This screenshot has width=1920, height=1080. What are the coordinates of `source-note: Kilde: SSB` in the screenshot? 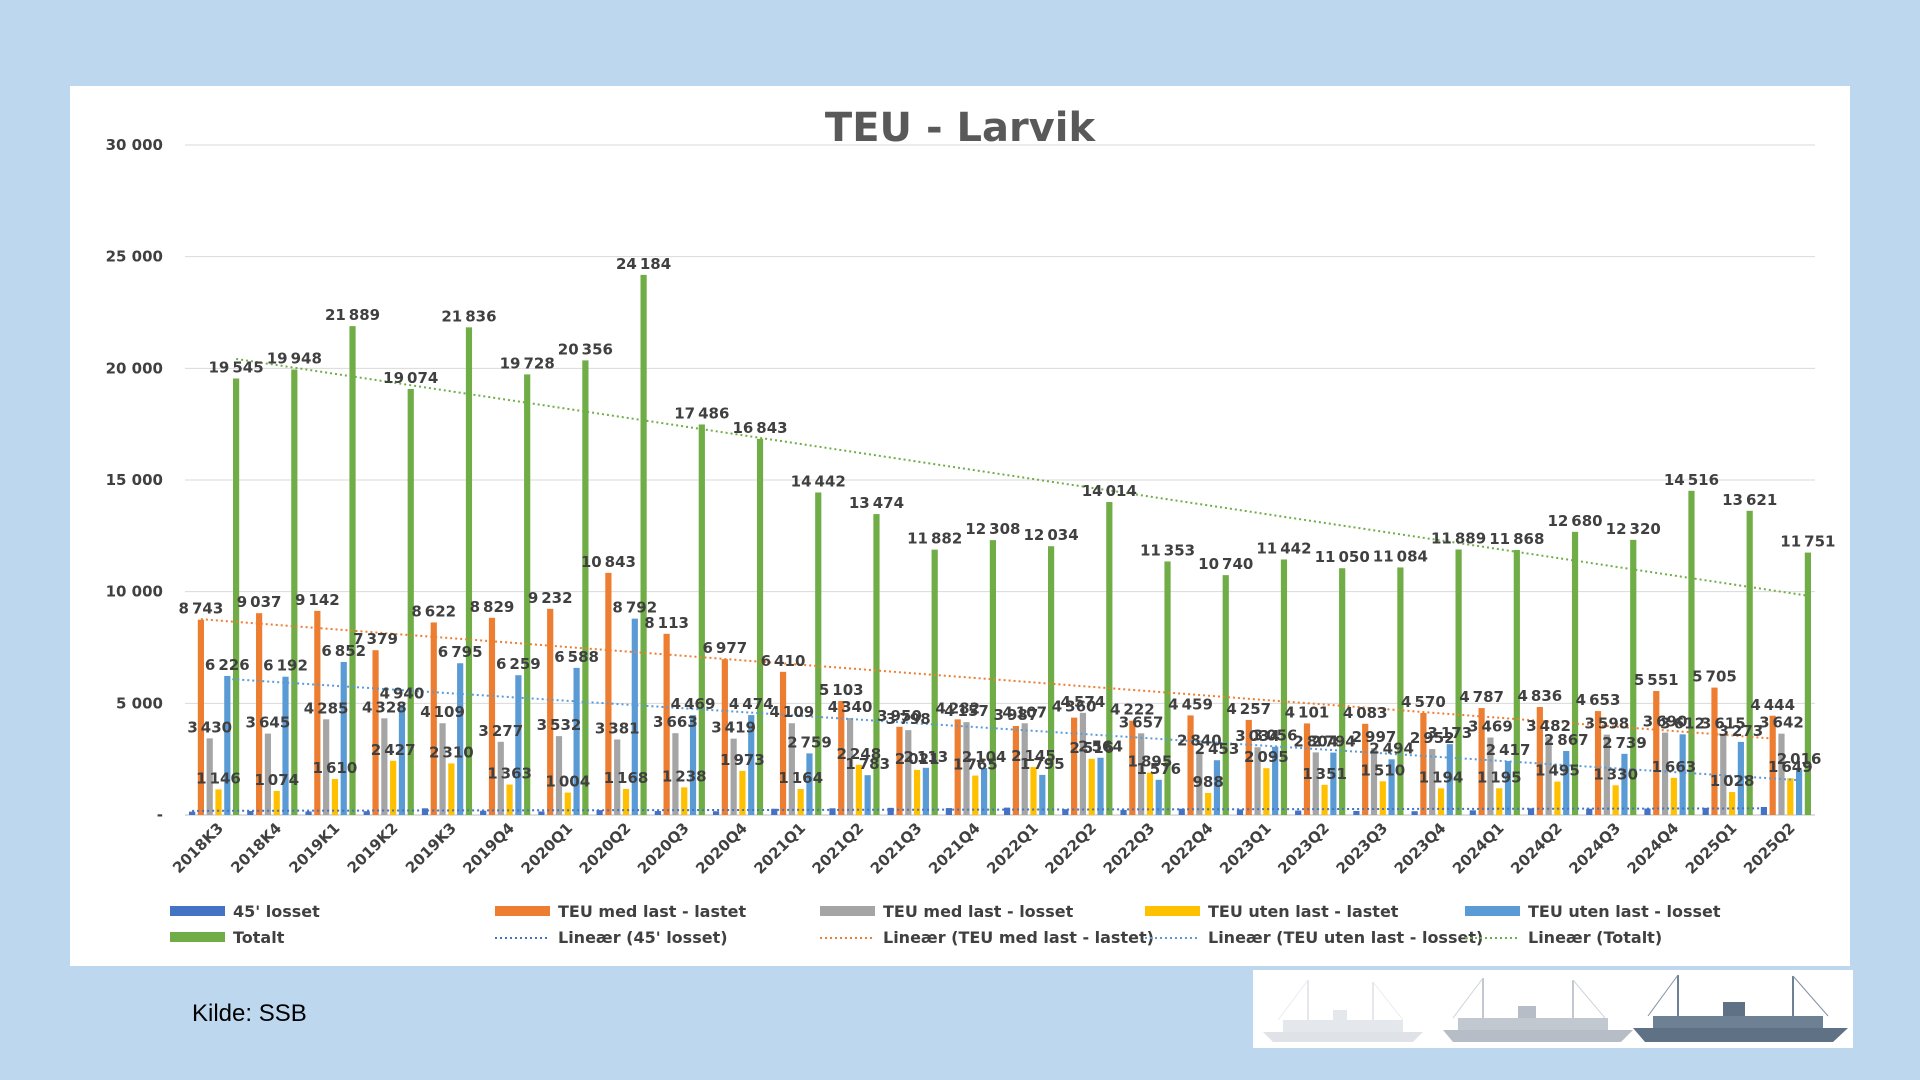 It's located at (249, 1013).